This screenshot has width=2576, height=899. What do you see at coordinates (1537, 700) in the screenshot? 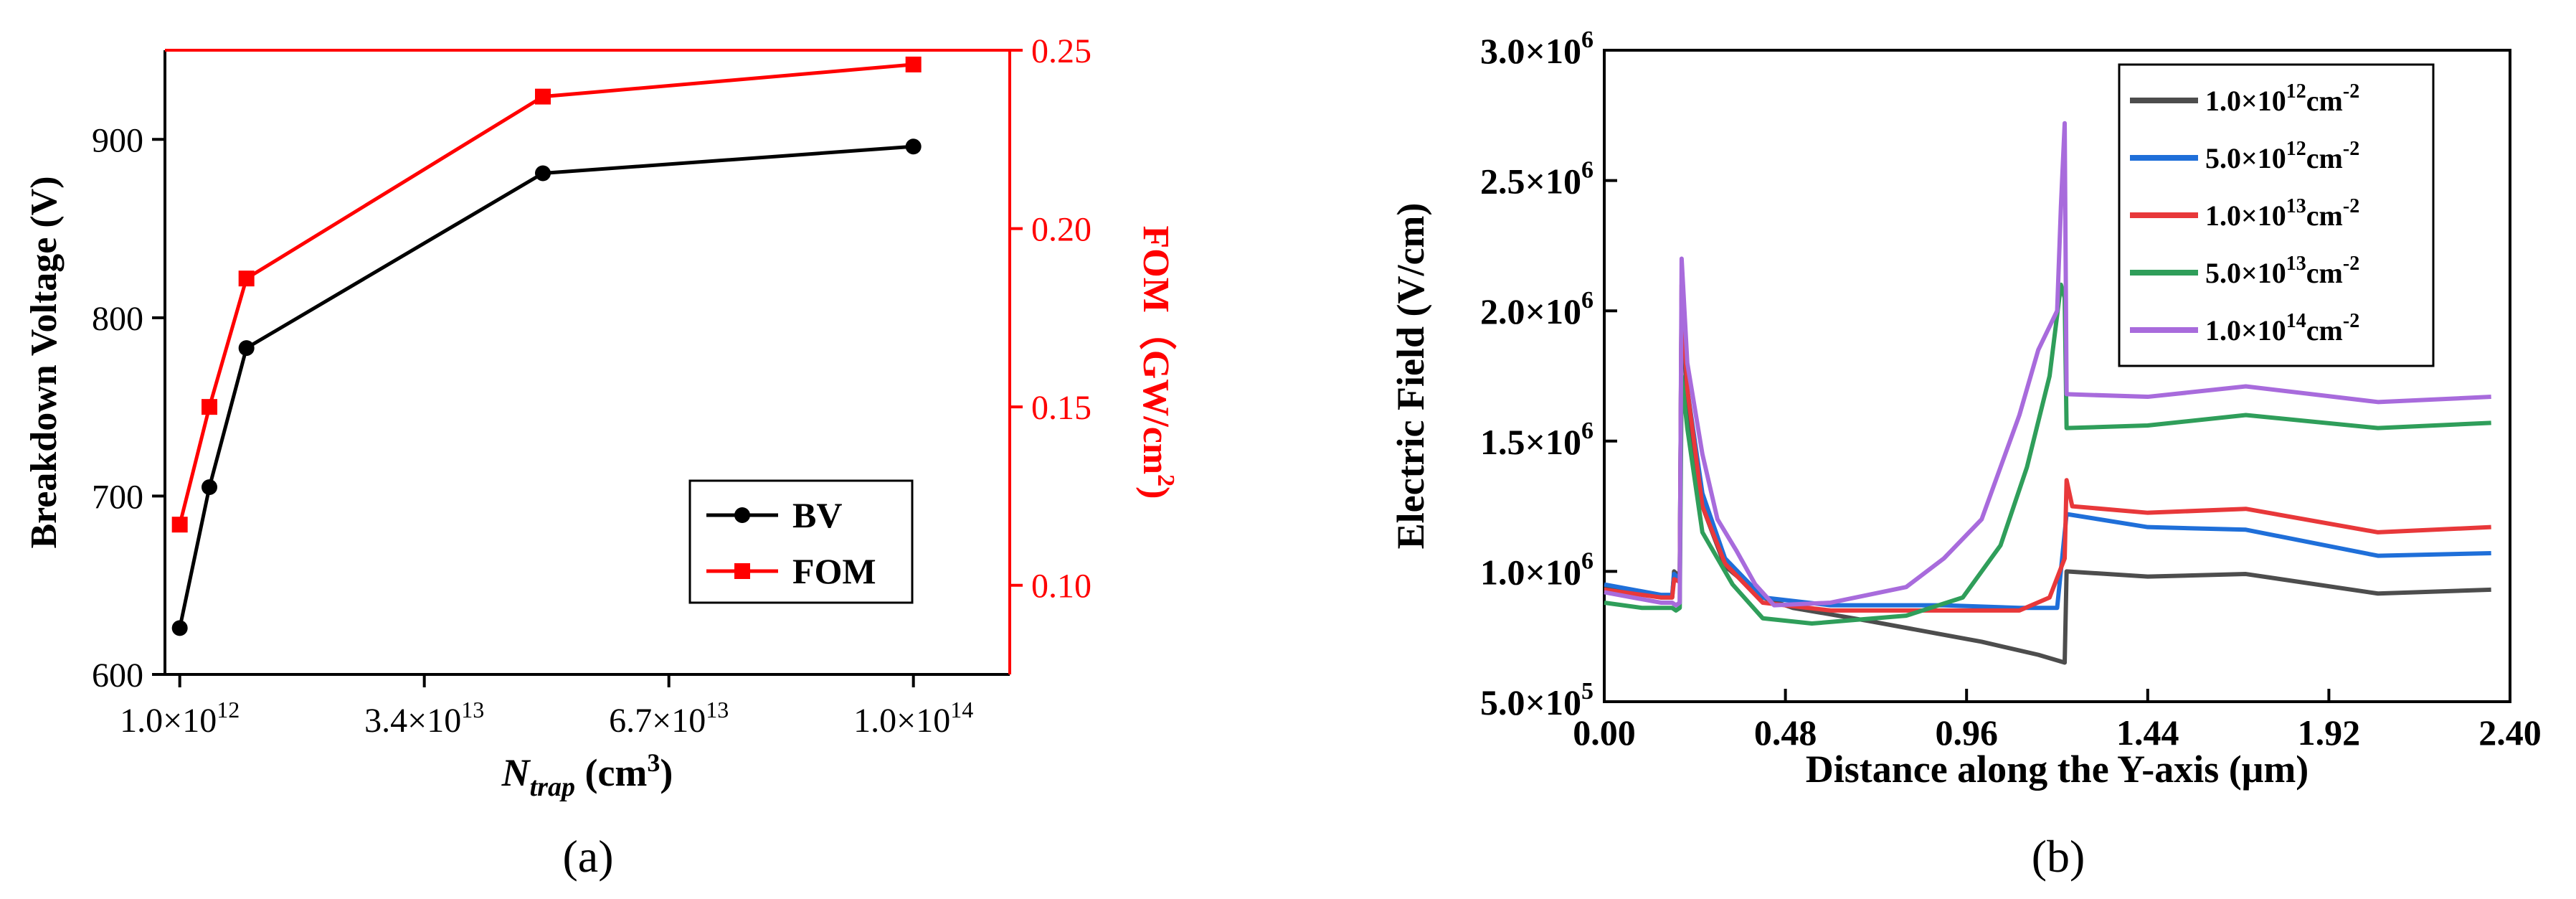
I see `y-tick-label: 5.0×10⁵` at bounding box center [1537, 700].